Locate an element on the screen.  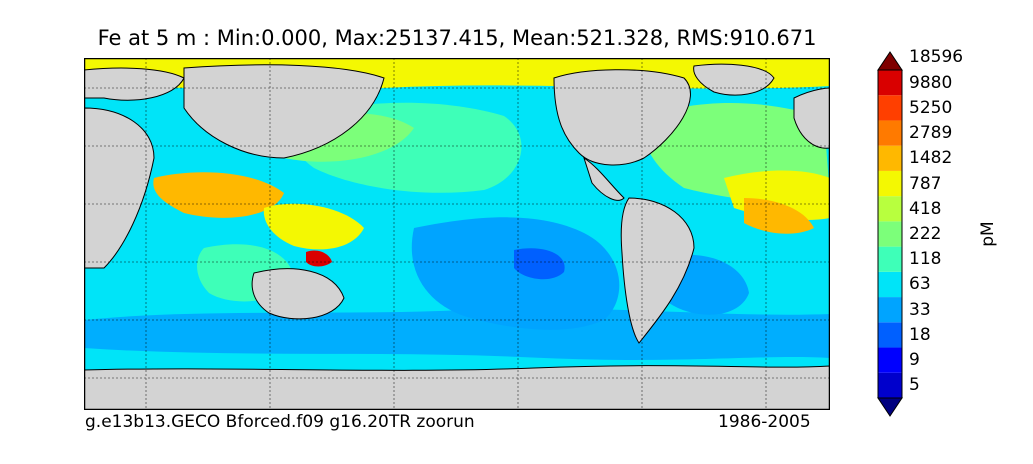
colorbar-tick-label: 1482 is located at coordinates (931, 158).